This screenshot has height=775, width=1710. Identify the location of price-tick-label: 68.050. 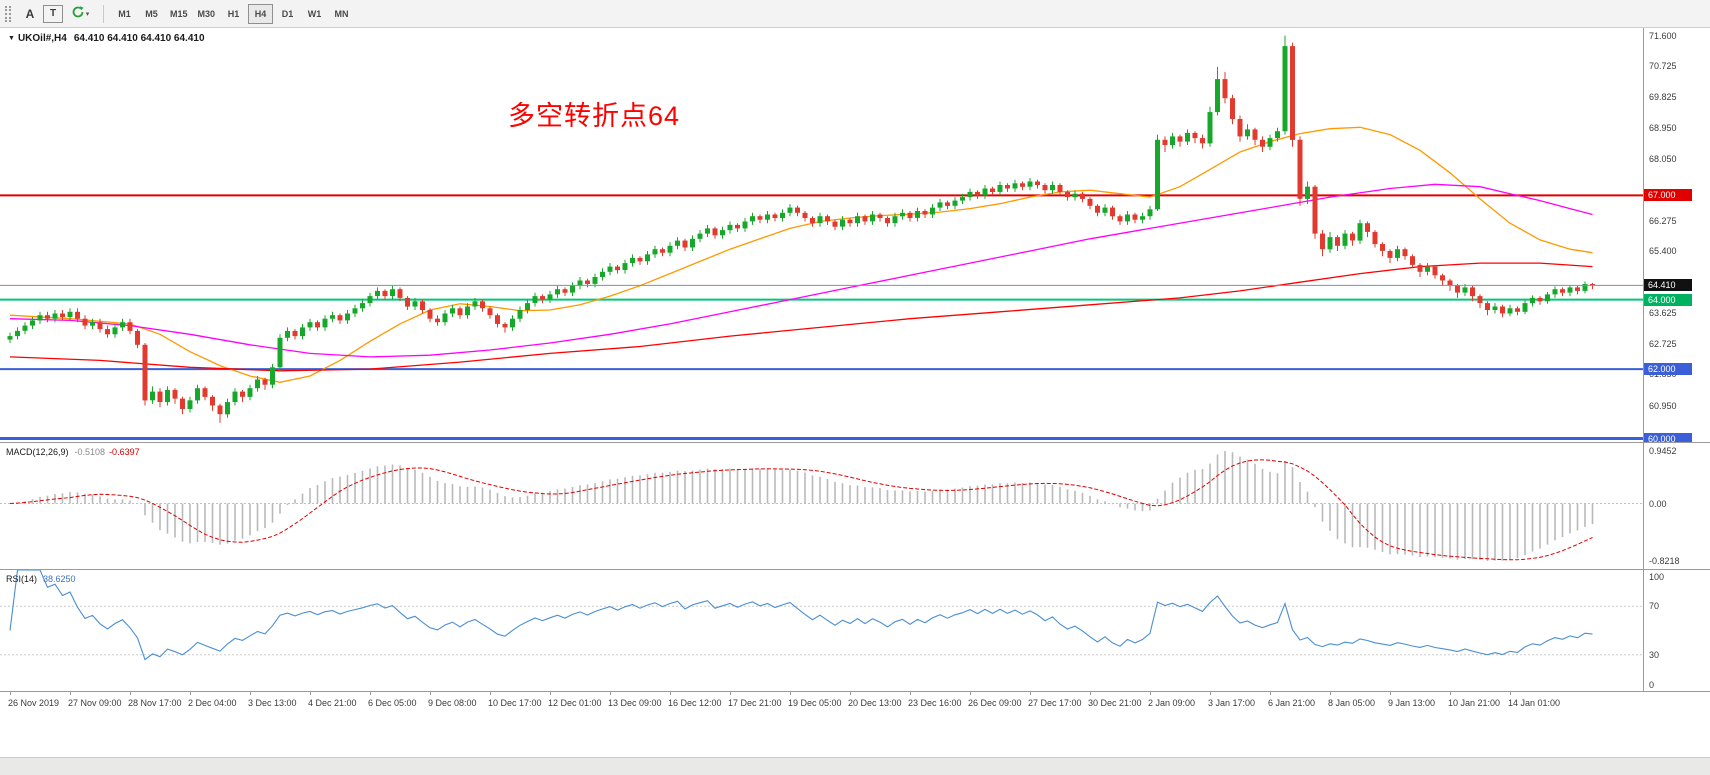
(1663, 159).